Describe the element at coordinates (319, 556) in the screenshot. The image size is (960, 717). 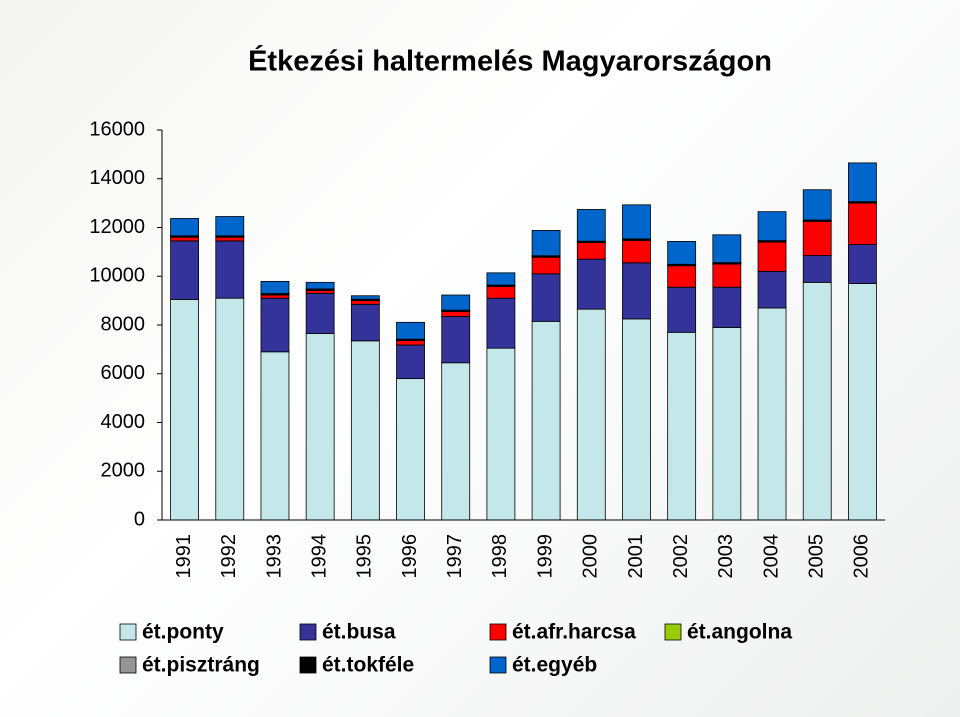
I see `x-tick-label: 1994` at that location.